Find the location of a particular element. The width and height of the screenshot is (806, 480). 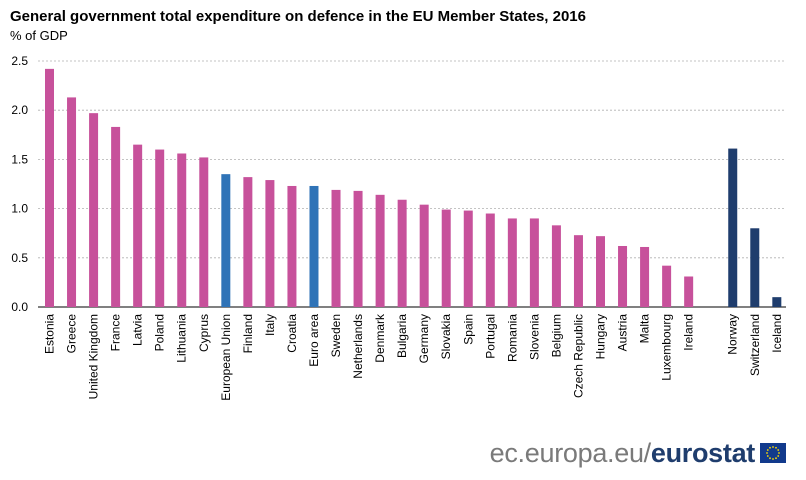

y-tick-label: 2.0 is located at coordinates (19, 110).